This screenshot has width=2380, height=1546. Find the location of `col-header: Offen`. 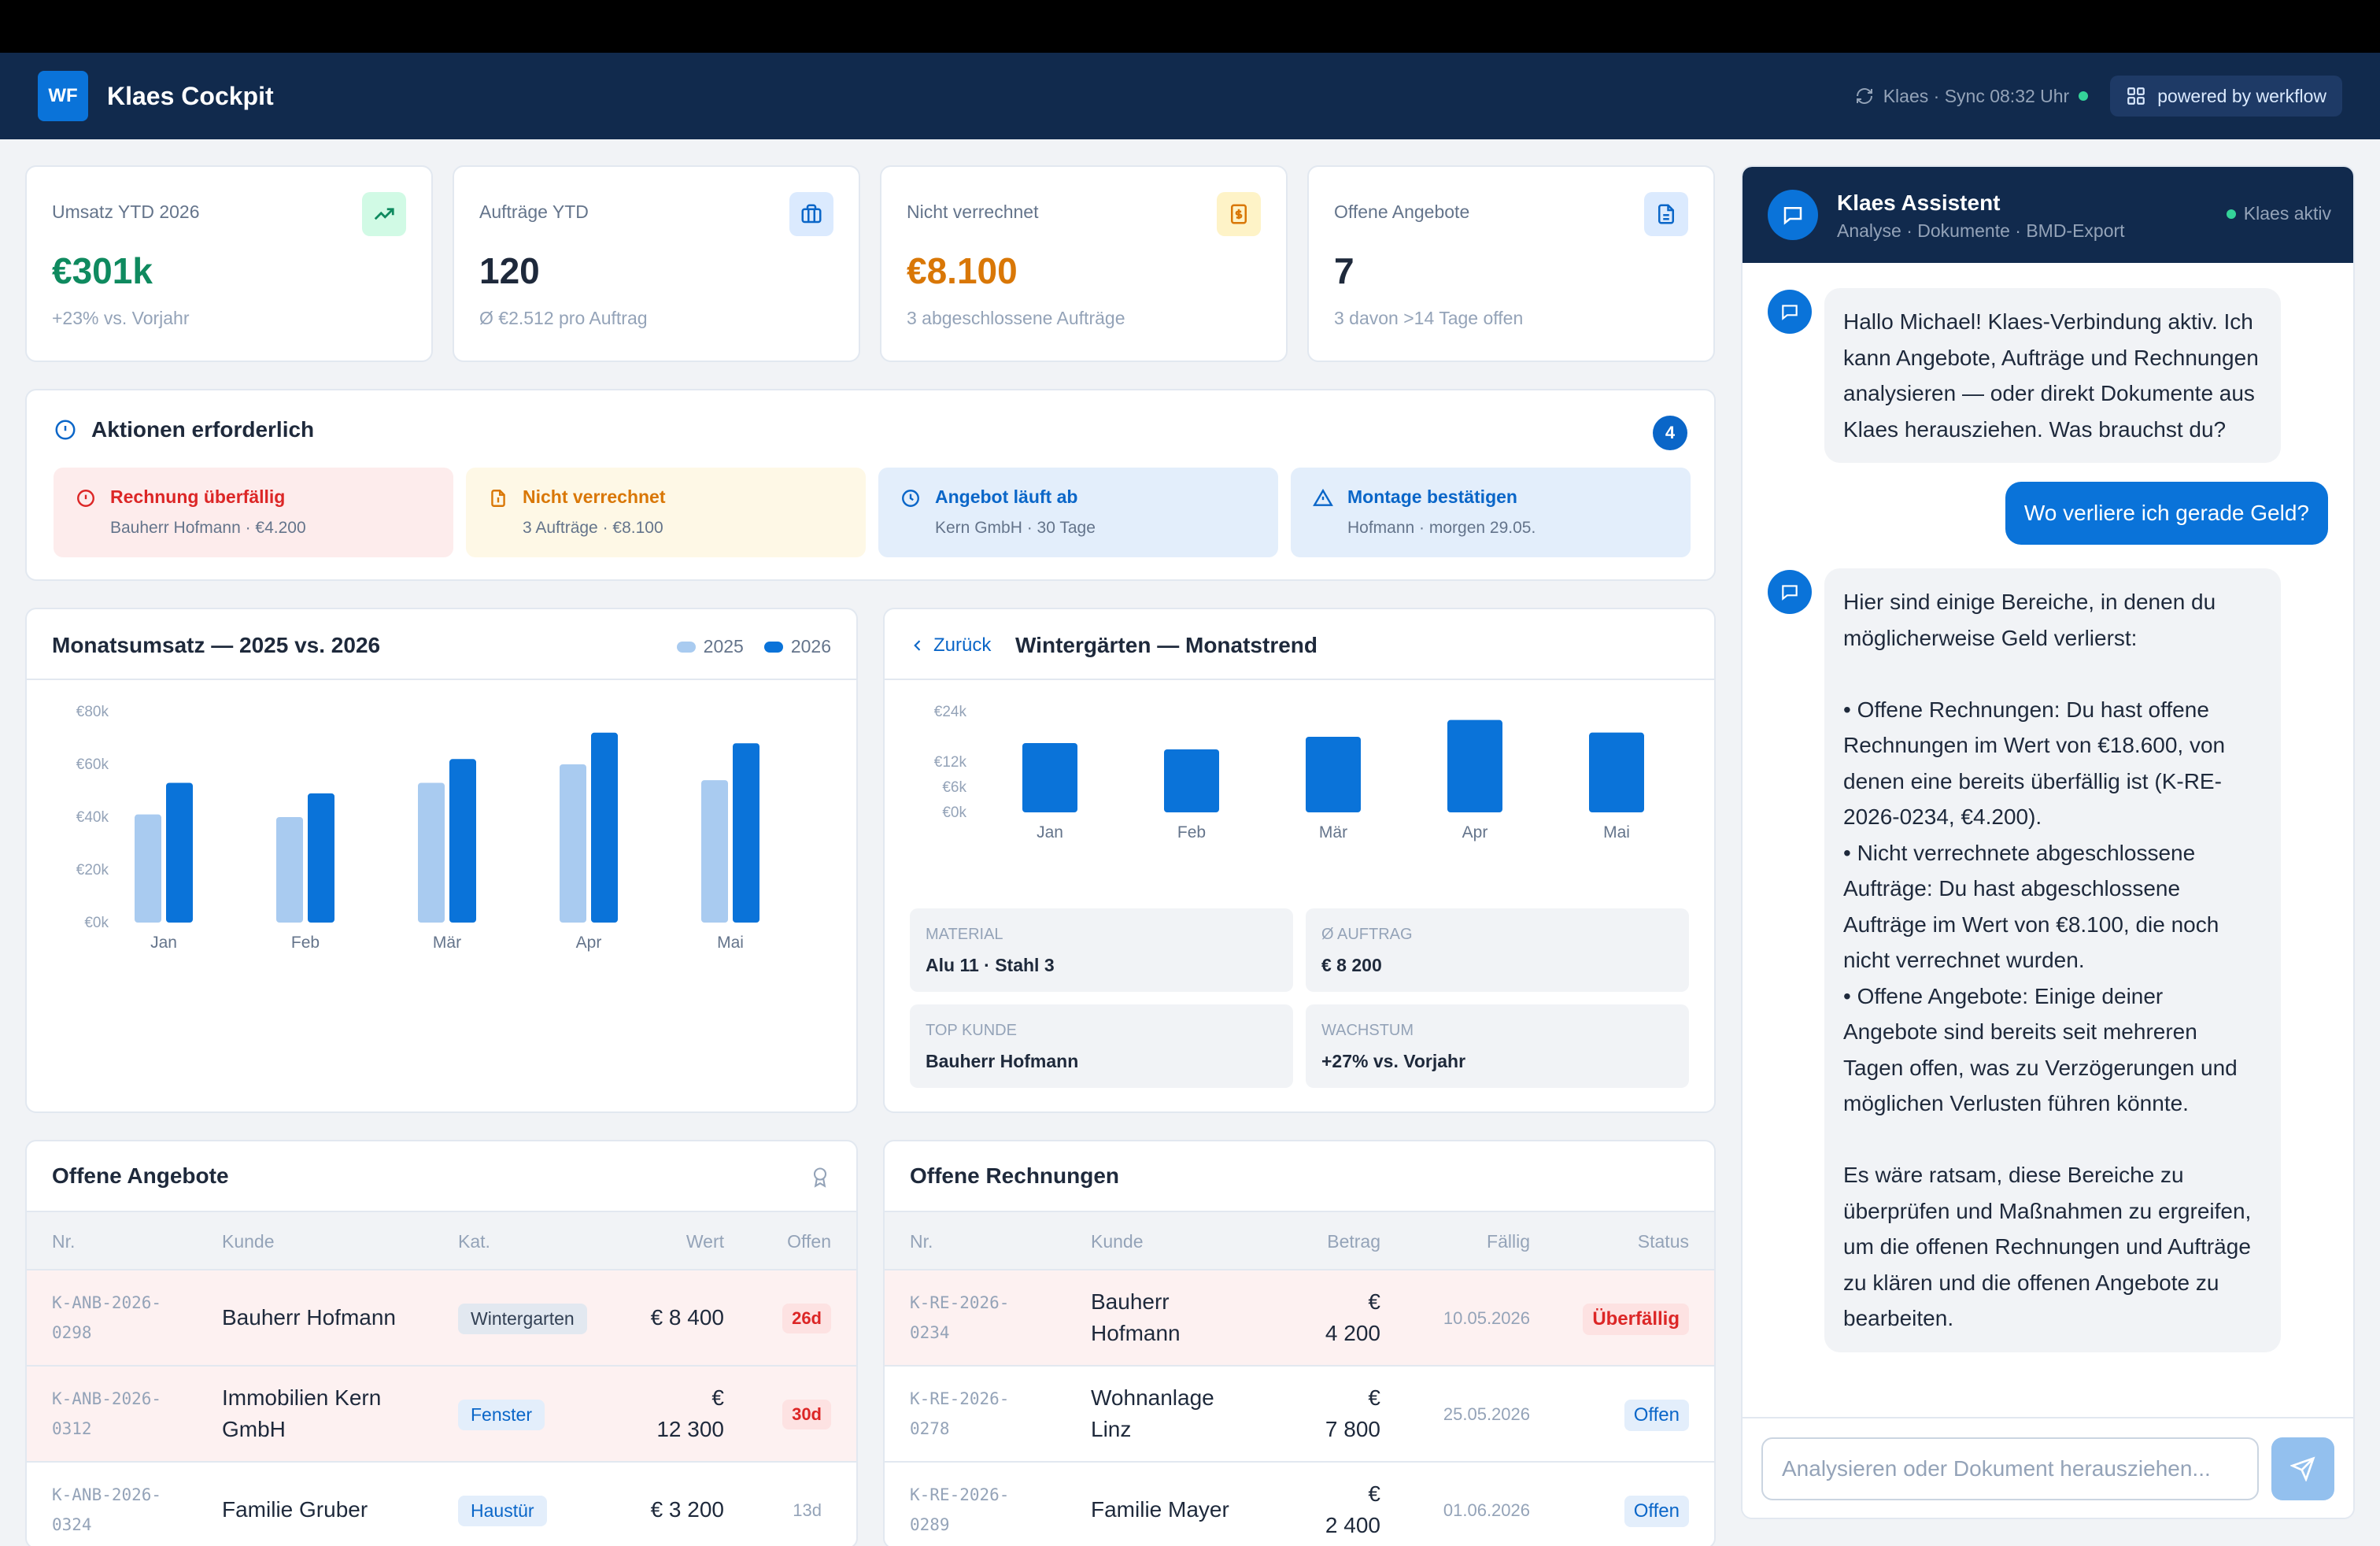

col-header: Offen is located at coordinates (809, 1241).